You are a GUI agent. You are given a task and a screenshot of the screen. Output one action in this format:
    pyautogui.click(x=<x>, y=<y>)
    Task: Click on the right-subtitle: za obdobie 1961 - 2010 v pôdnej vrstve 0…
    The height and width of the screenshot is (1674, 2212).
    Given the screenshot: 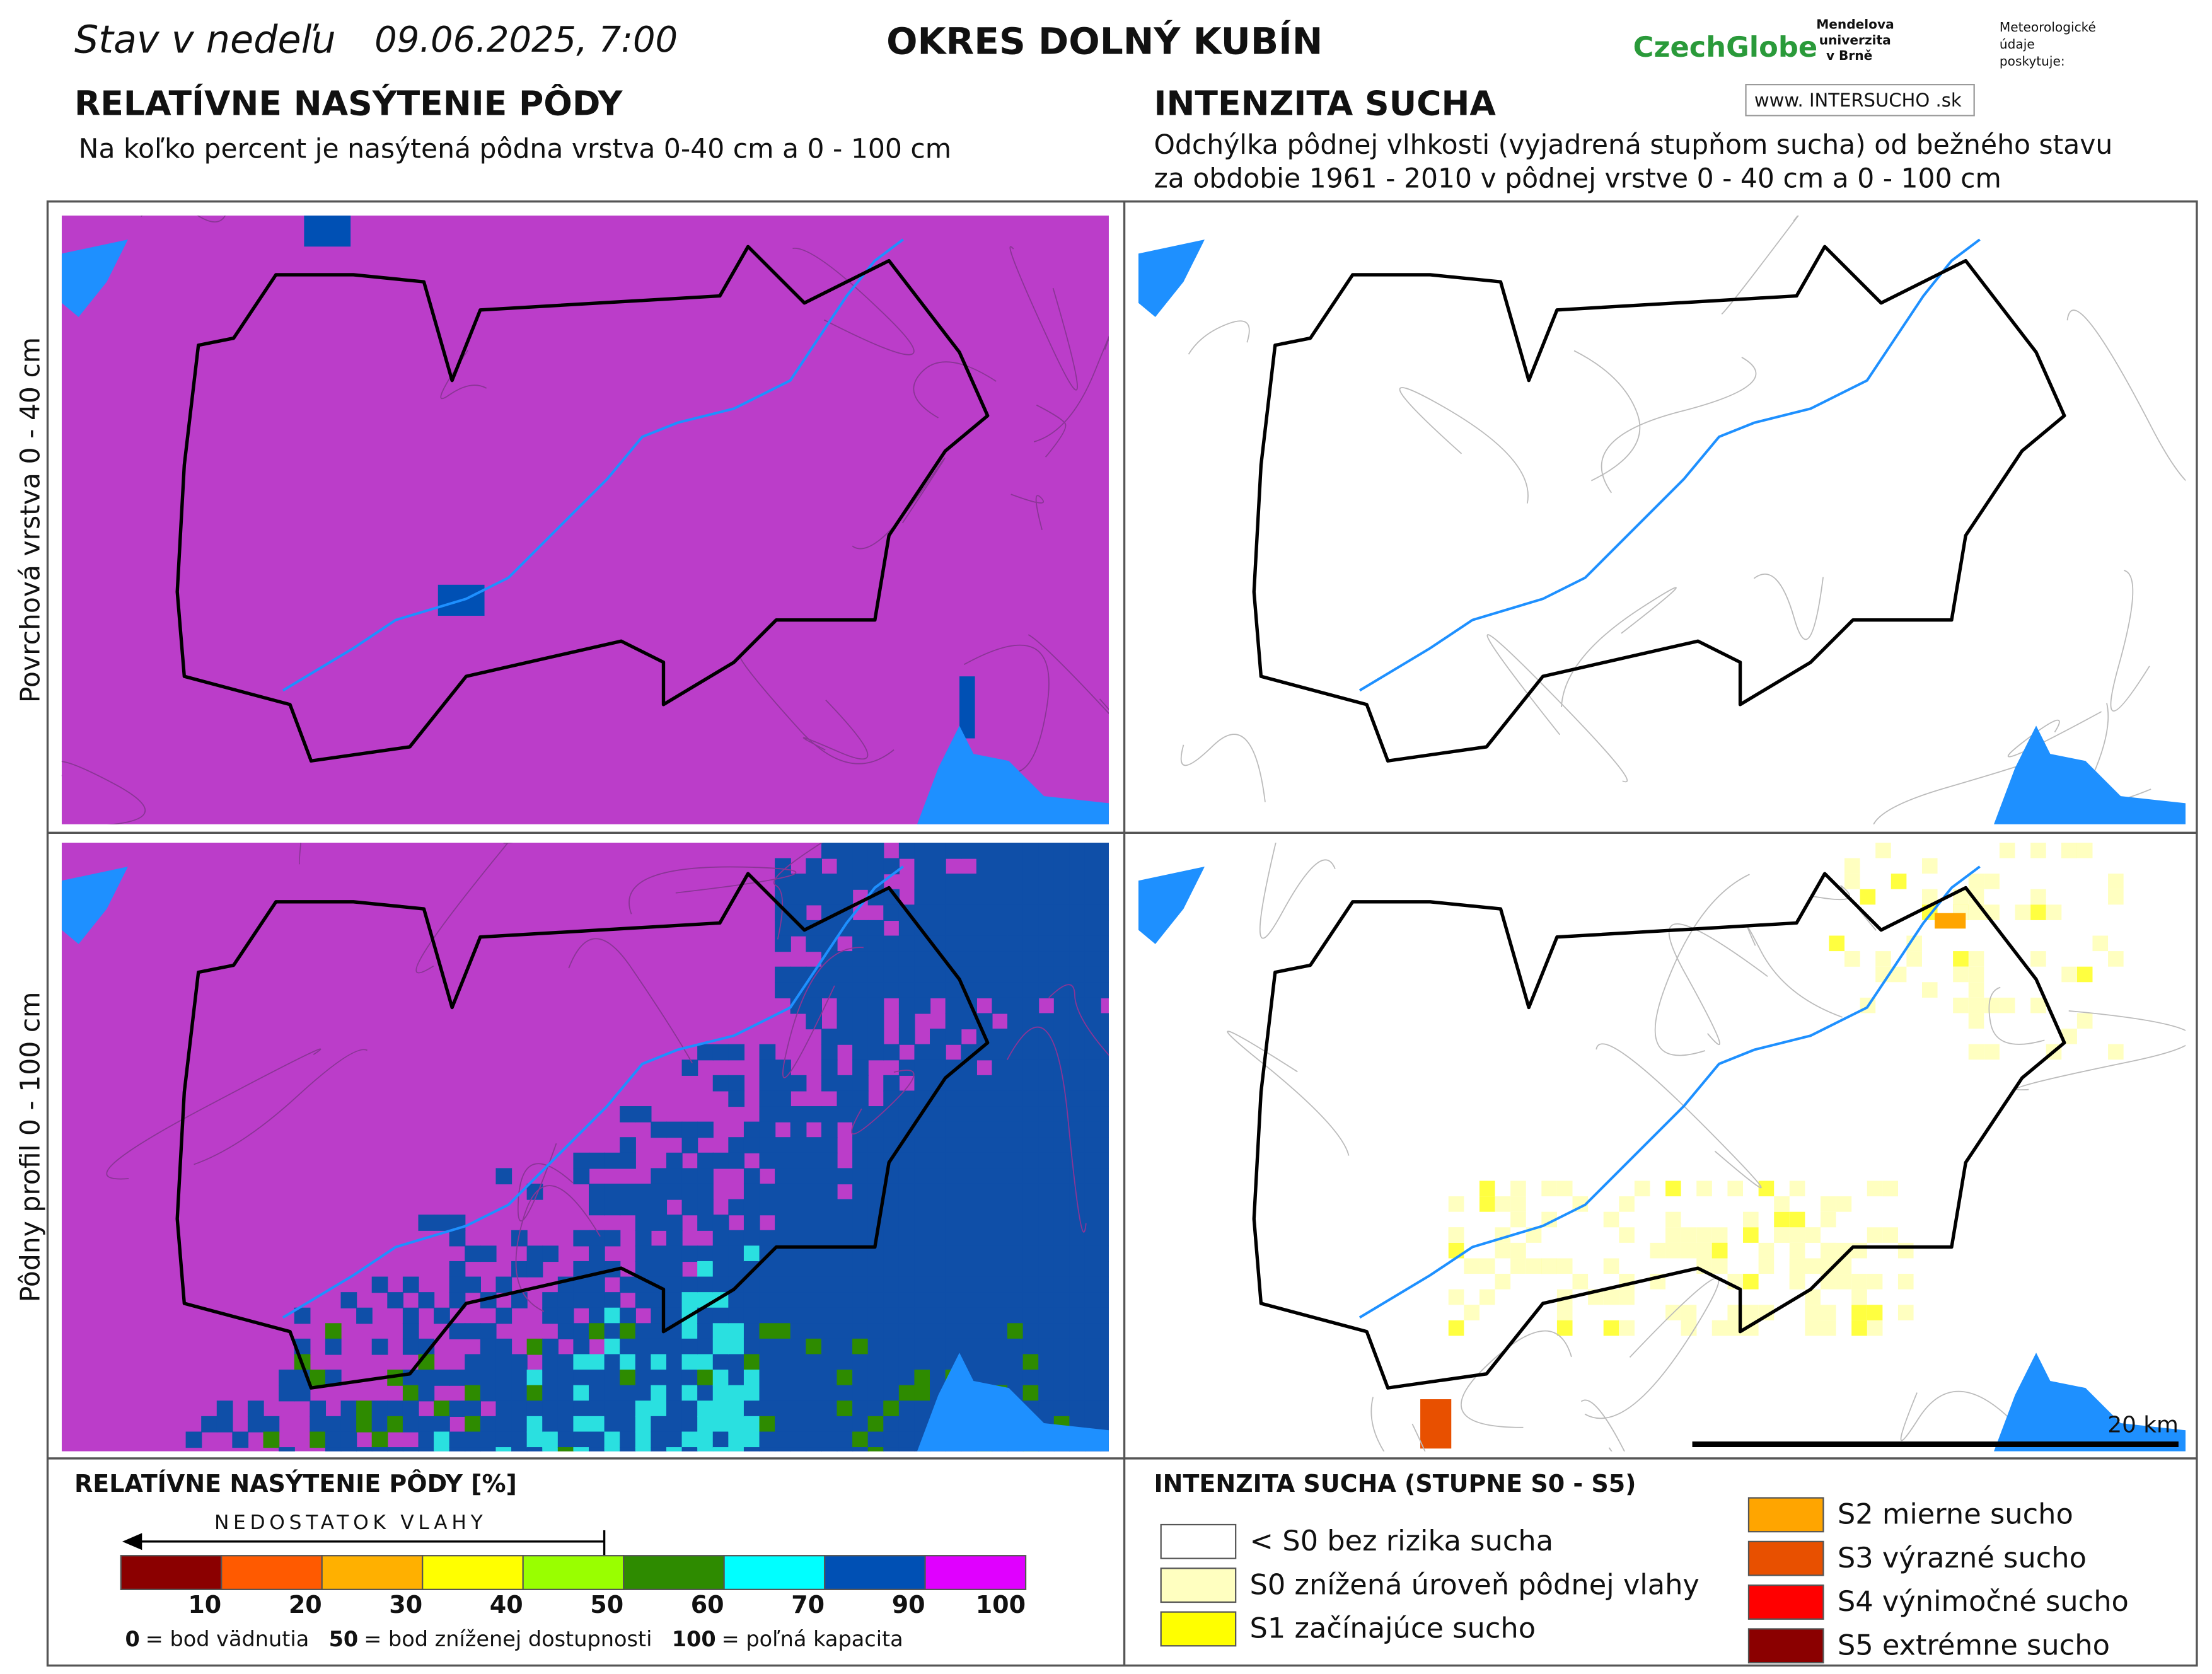 What is the action you would take?
    pyautogui.click(x=1577, y=179)
    